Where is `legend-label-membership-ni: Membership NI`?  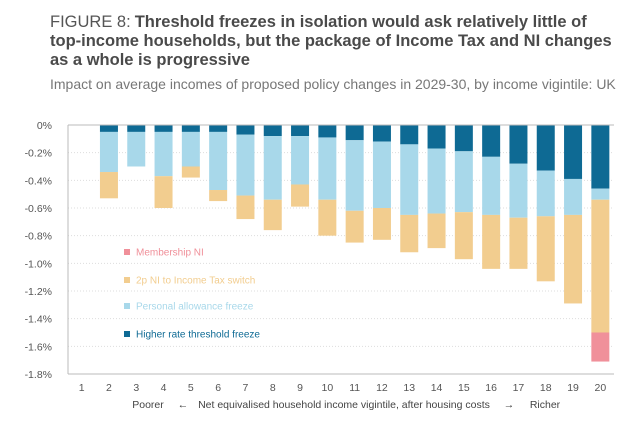 legend-label-membership-ni: Membership NI is located at coordinates (170, 253).